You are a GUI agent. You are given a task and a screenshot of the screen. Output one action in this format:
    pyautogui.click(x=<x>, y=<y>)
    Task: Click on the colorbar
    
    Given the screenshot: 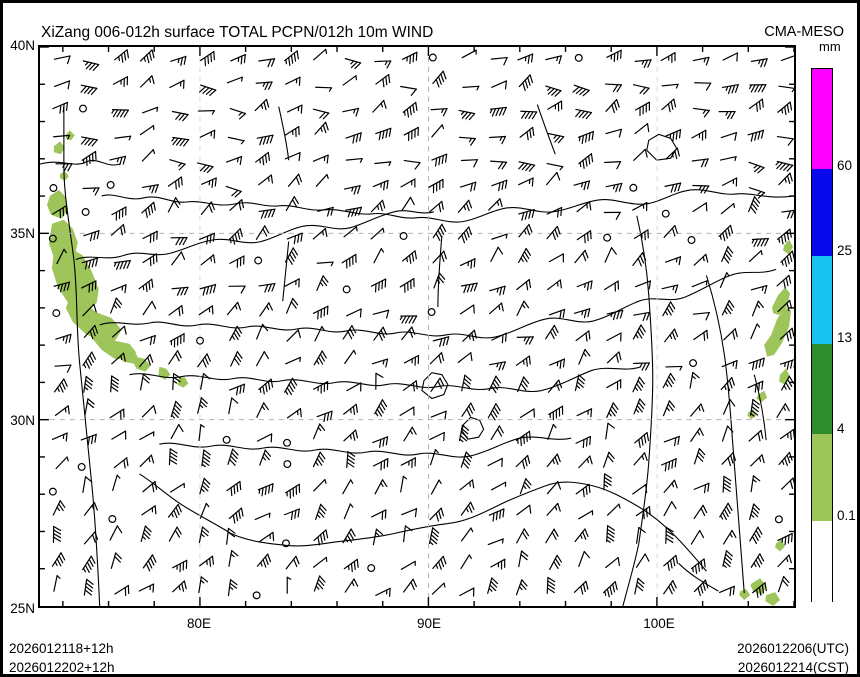 What is the action you would take?
    pyautogui.click(x=822, y=335)
    